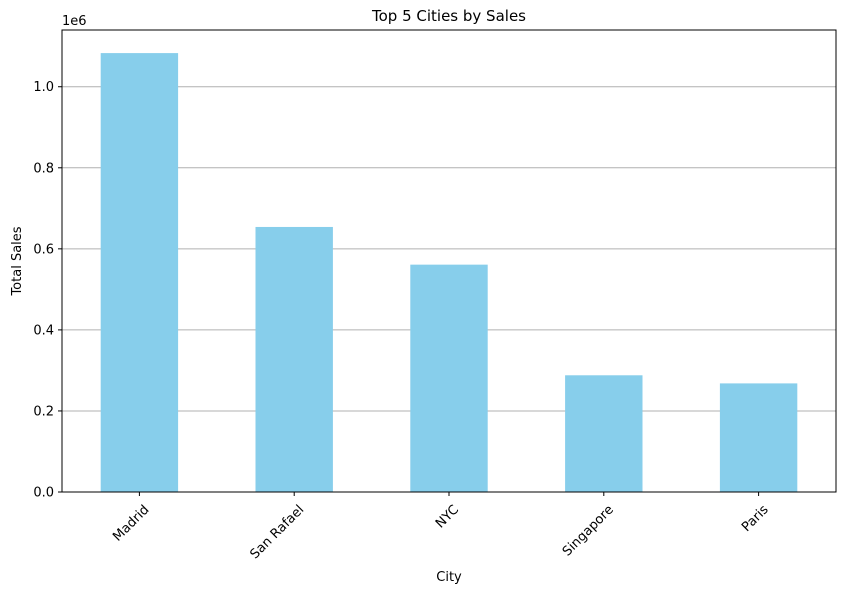 The image size is (846, 594). Describe the element at coordinates (755, 518) in the screenshot. I see `x-tick-label: Paris` at that location.